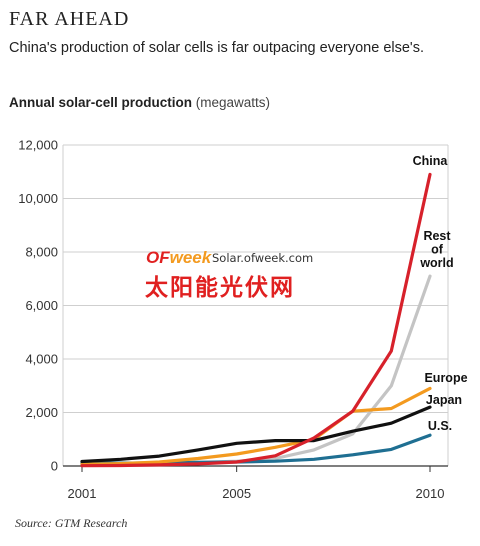  Describe the element at coordinates (233, 102) in the screenshot. I see `chart-heading-unit: (megawatts)` at that location.